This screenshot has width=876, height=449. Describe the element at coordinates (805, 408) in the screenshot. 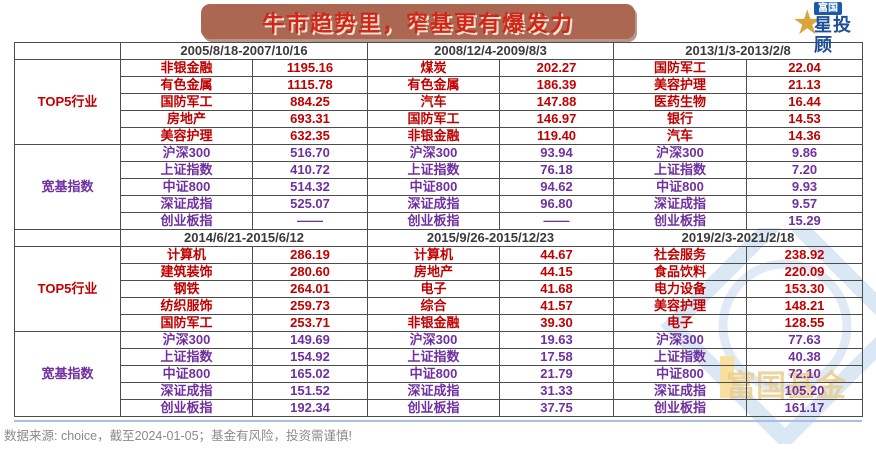

I see `index-value-cell: 161.17` at that location.